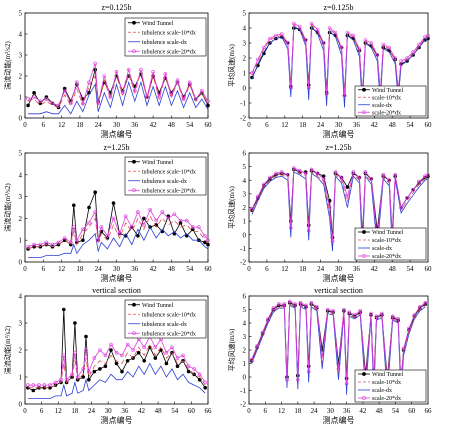 The image size is (450, 429). What do you see at coordinates (243, 104) in the screenshot?
I see `y-tick-label: -1` at bounding box center [243, 104].